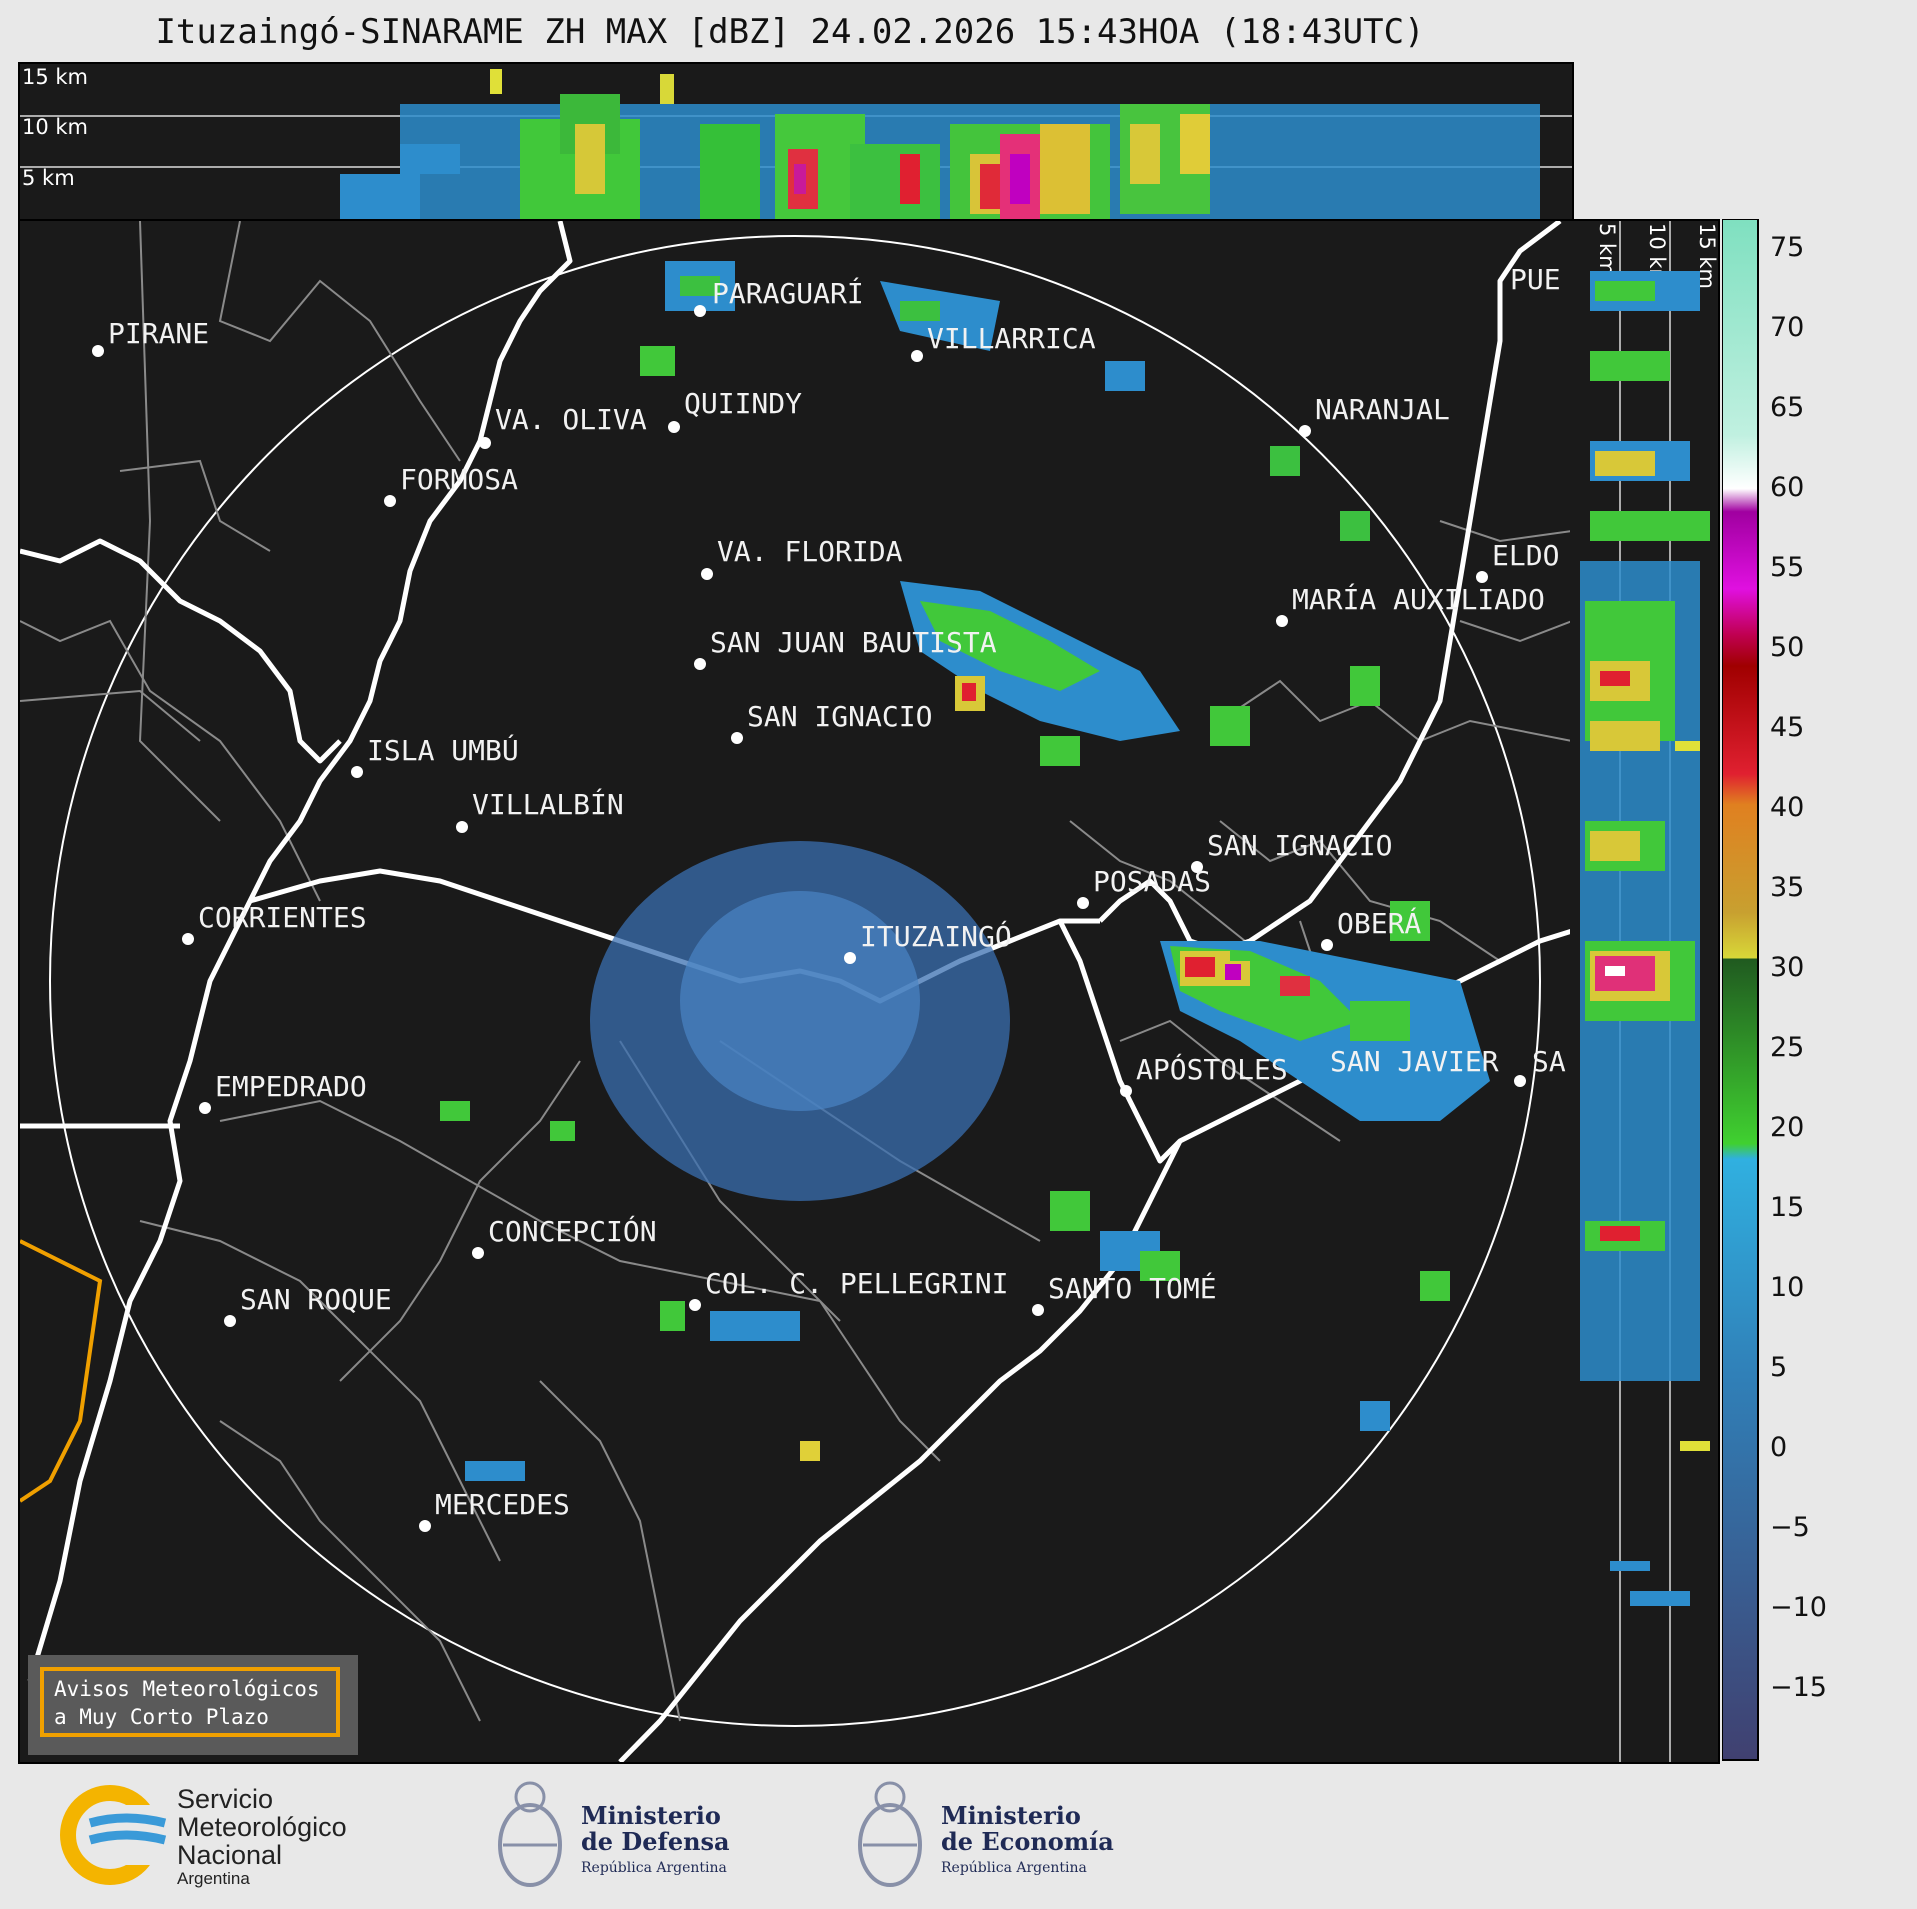 The width and height of the screenshot is (1917, 1909). I want to click on city-label-maria-auxiliadora: MARÍA AUXILIADO, so click(1418, 599).